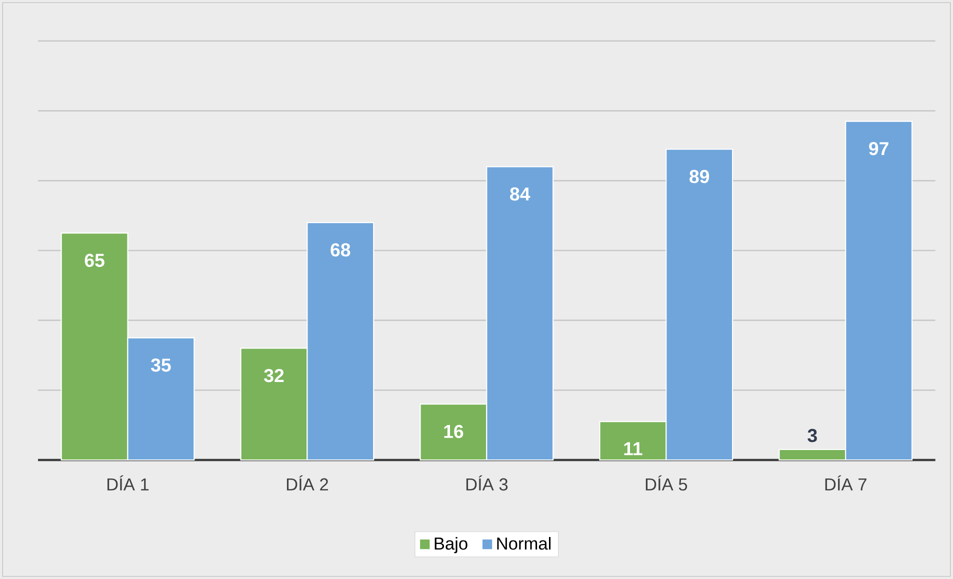 Image resolution: width=953 pixels, height=579 pixels. What do you see at coordinates (454, 431) in the screenshot?
I see `data-label: 16` at bounding box center [454, 431].